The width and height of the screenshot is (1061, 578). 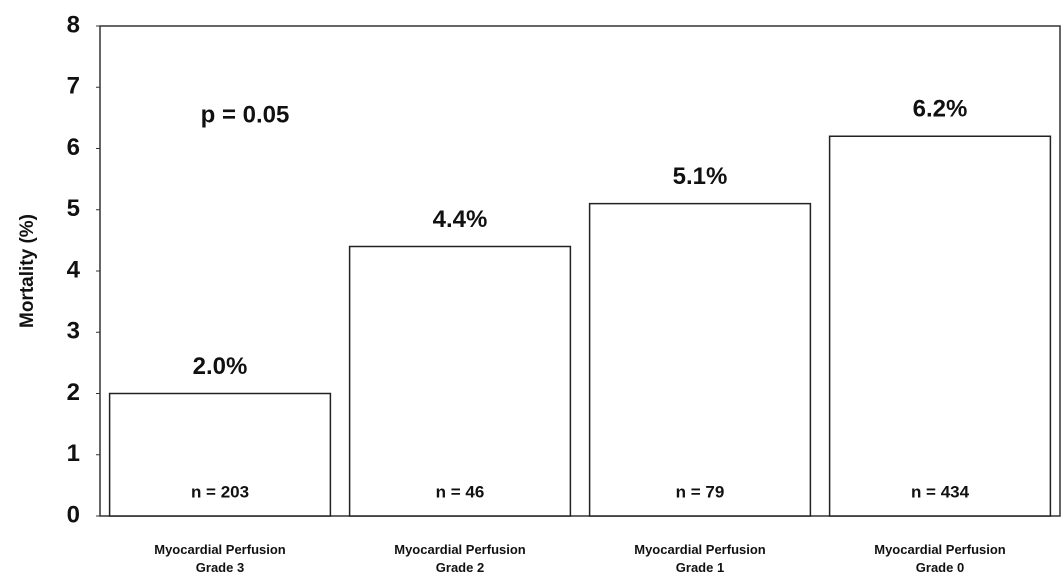 What do you see at coordinates (220, 491) in the screenshot?
I see `n-label: n = 203` at bounding box center [220, 491].